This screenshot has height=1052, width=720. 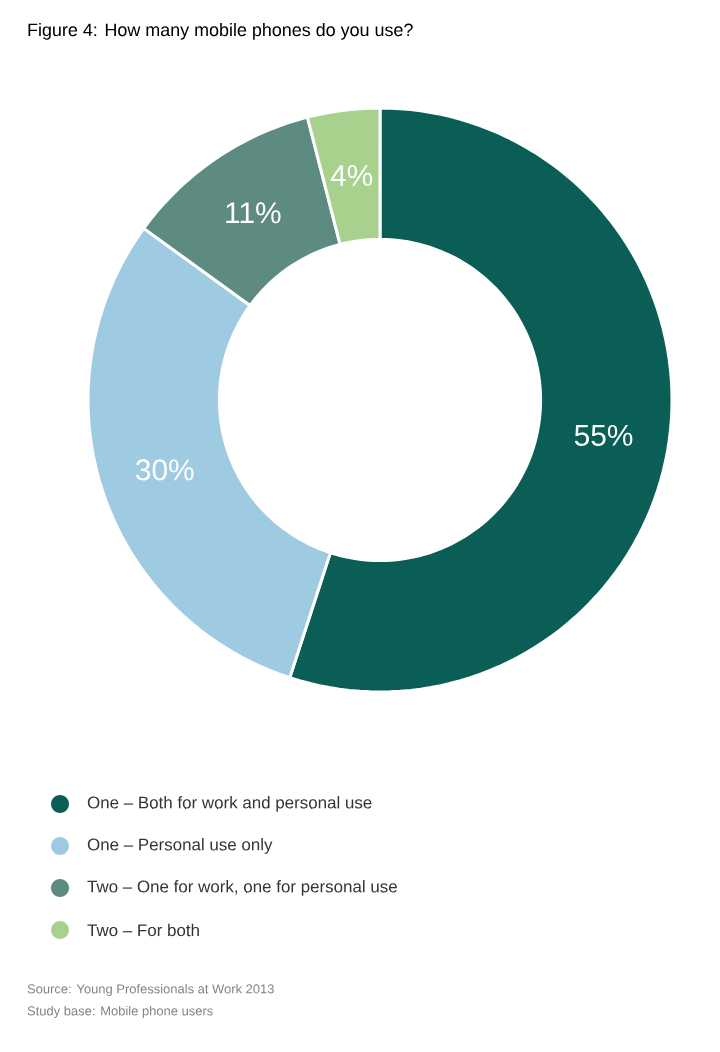 I want to click on chart-title: Figure 4: How many mobile phones do you use?, so click(x=220, y=31).